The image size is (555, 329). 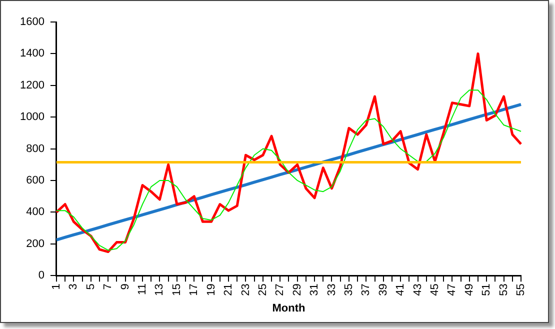 What do you see at coordinates (521, 290) in the screenshot?
I see `x-tick-label: 55` at bounding box center [521, 290].